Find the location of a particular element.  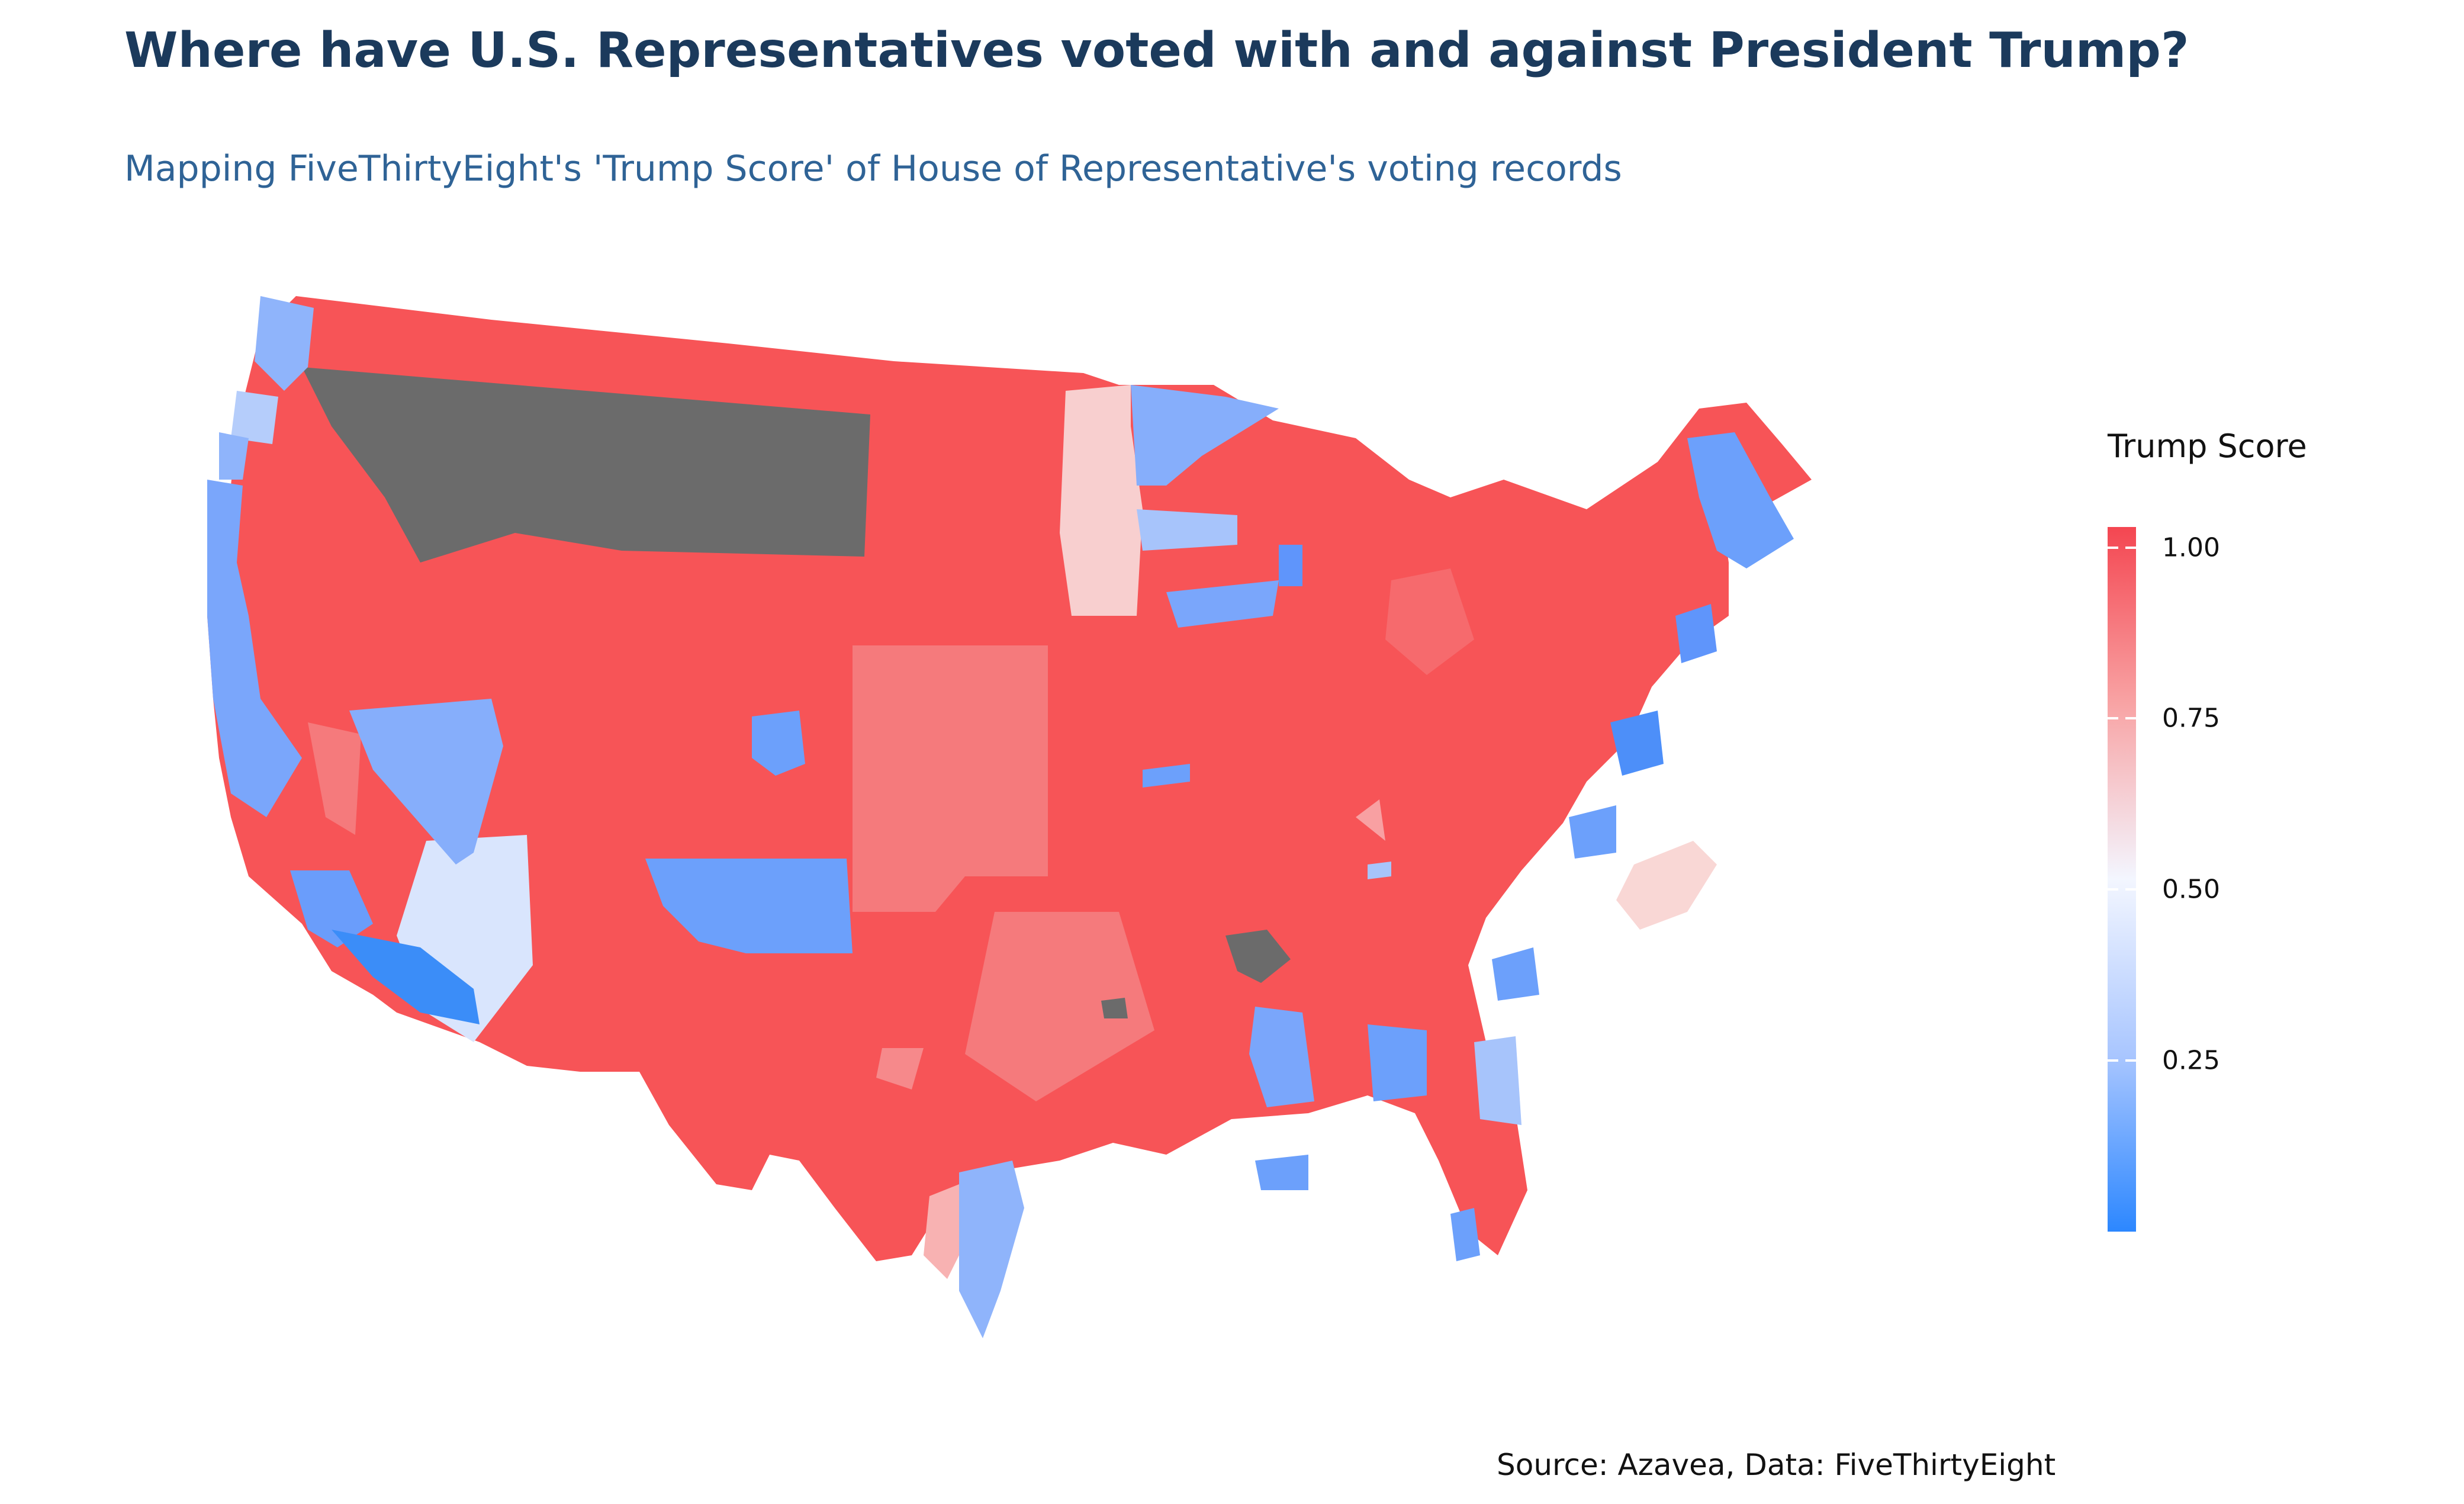

district-tx-blue is located at coordinates (991, 1249).